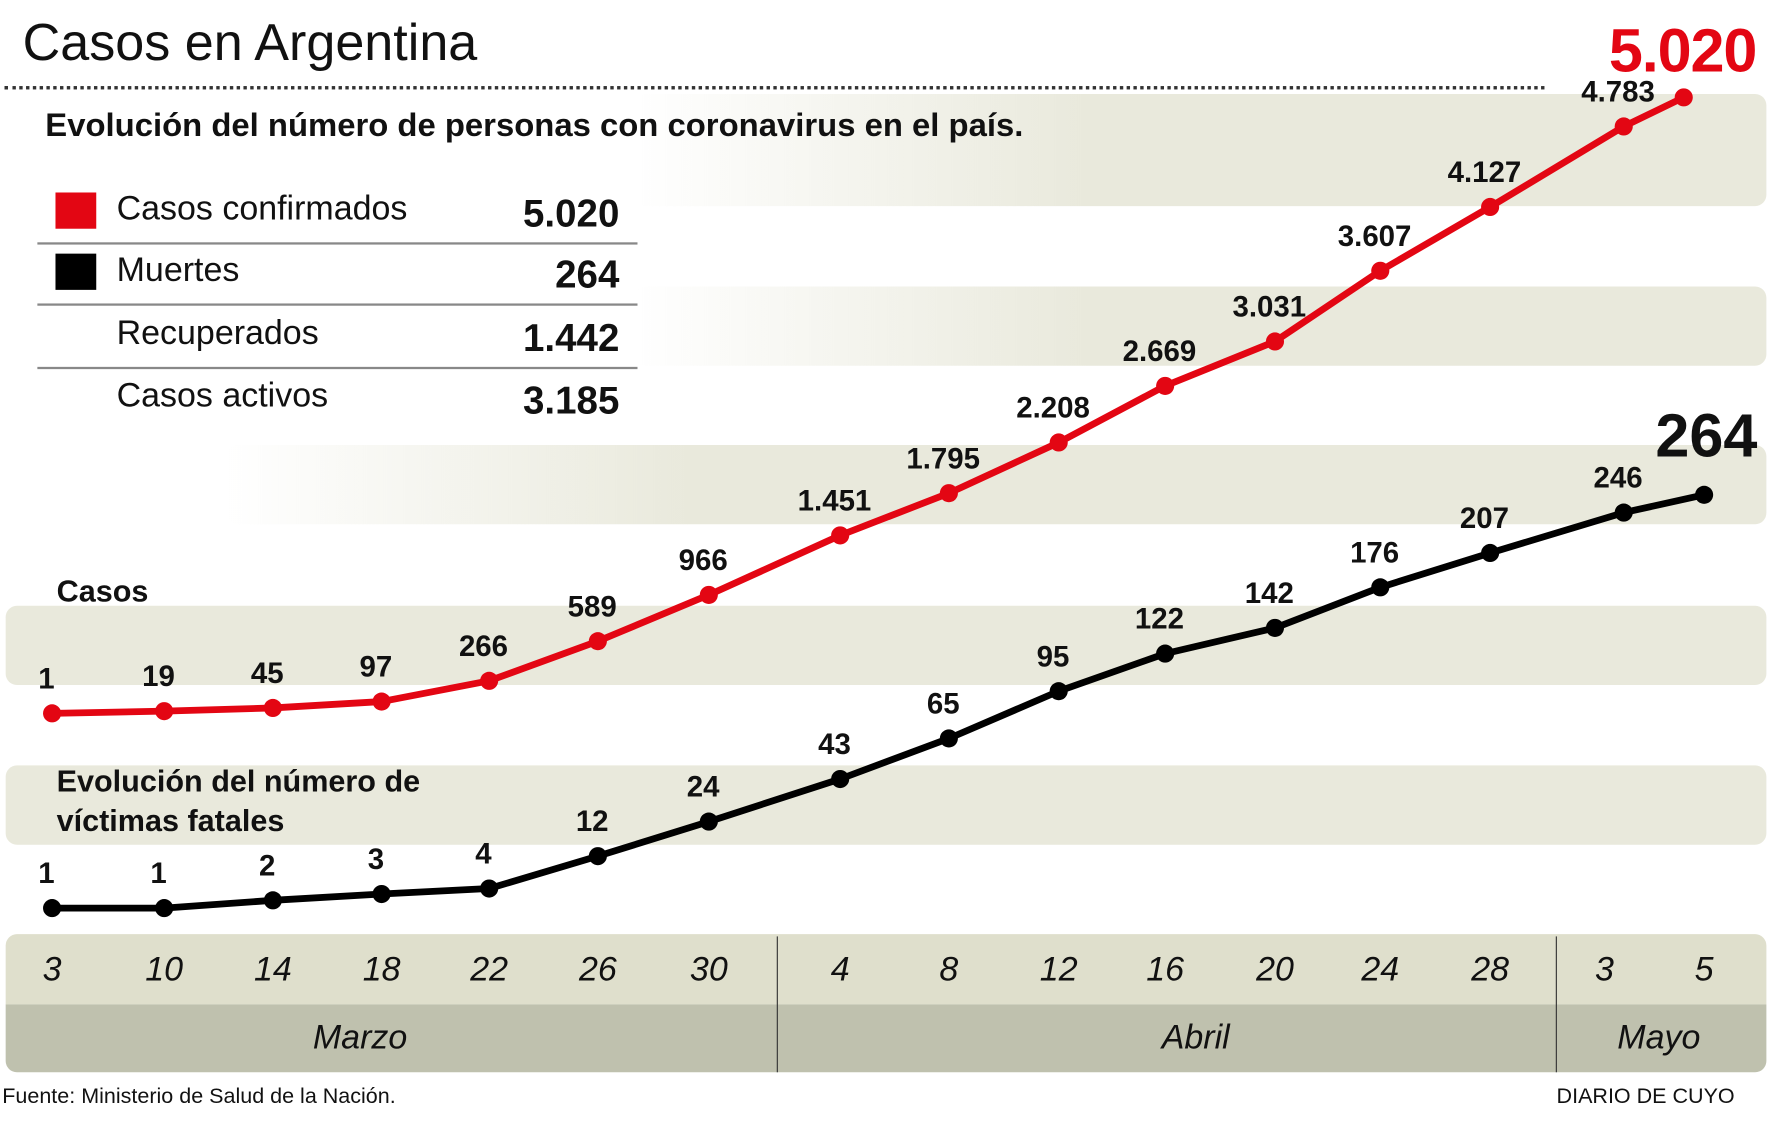 The height and width of the screenshot is (1122, 1772). What do you see at coordinates (337, 275) in the screenshot?
I see `legend-deaths: Muertes 264` at bounding box center [337, 275].